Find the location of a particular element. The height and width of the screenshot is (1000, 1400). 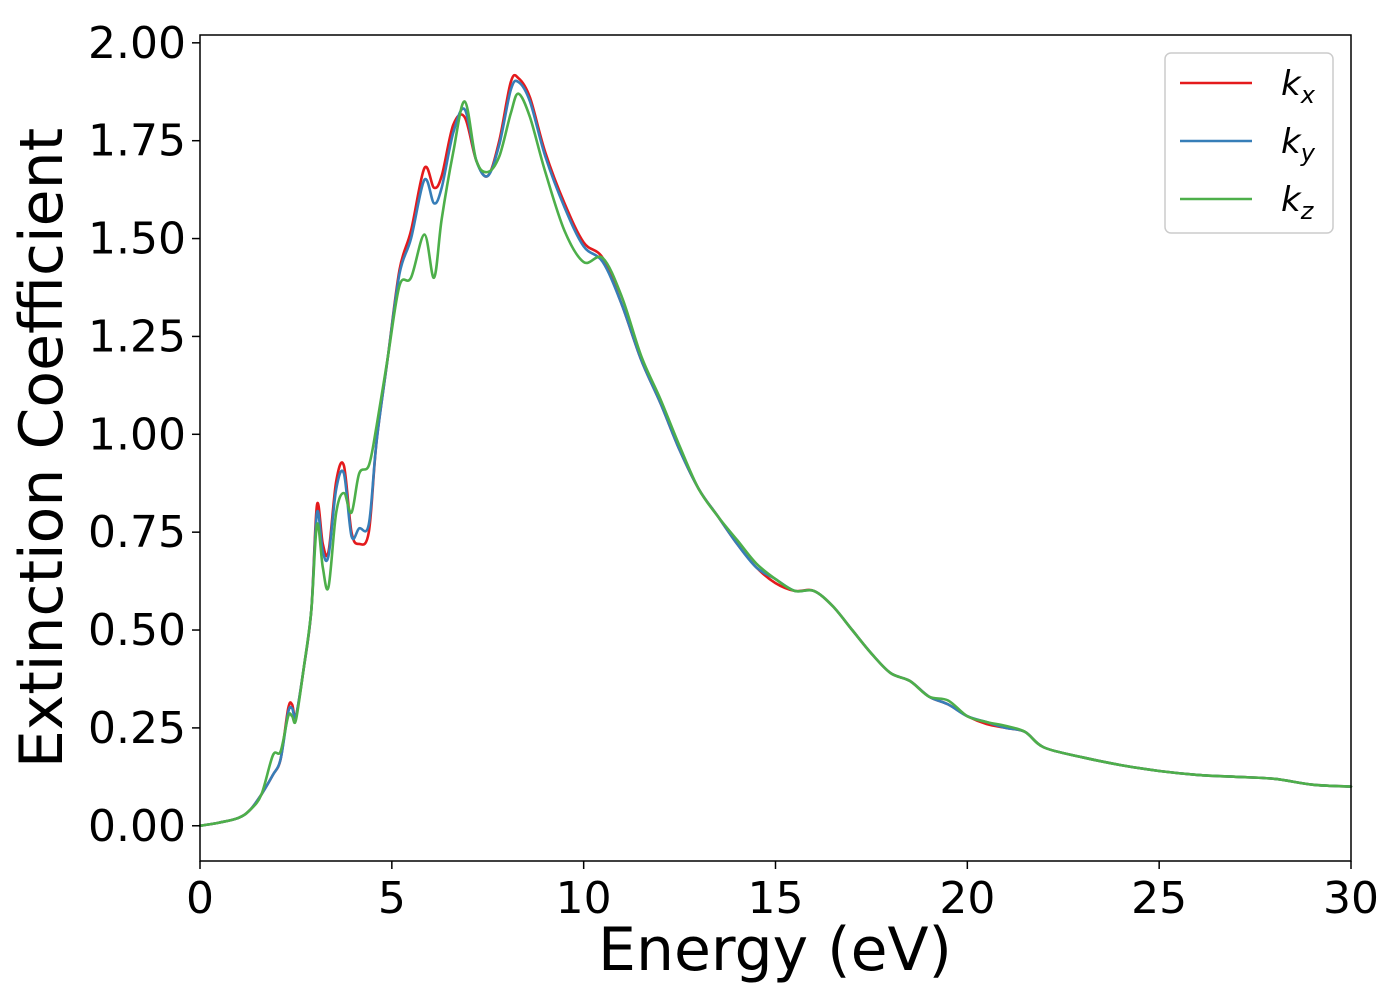

y-tick-label: 0.75 is located at coordinates (137, 532).